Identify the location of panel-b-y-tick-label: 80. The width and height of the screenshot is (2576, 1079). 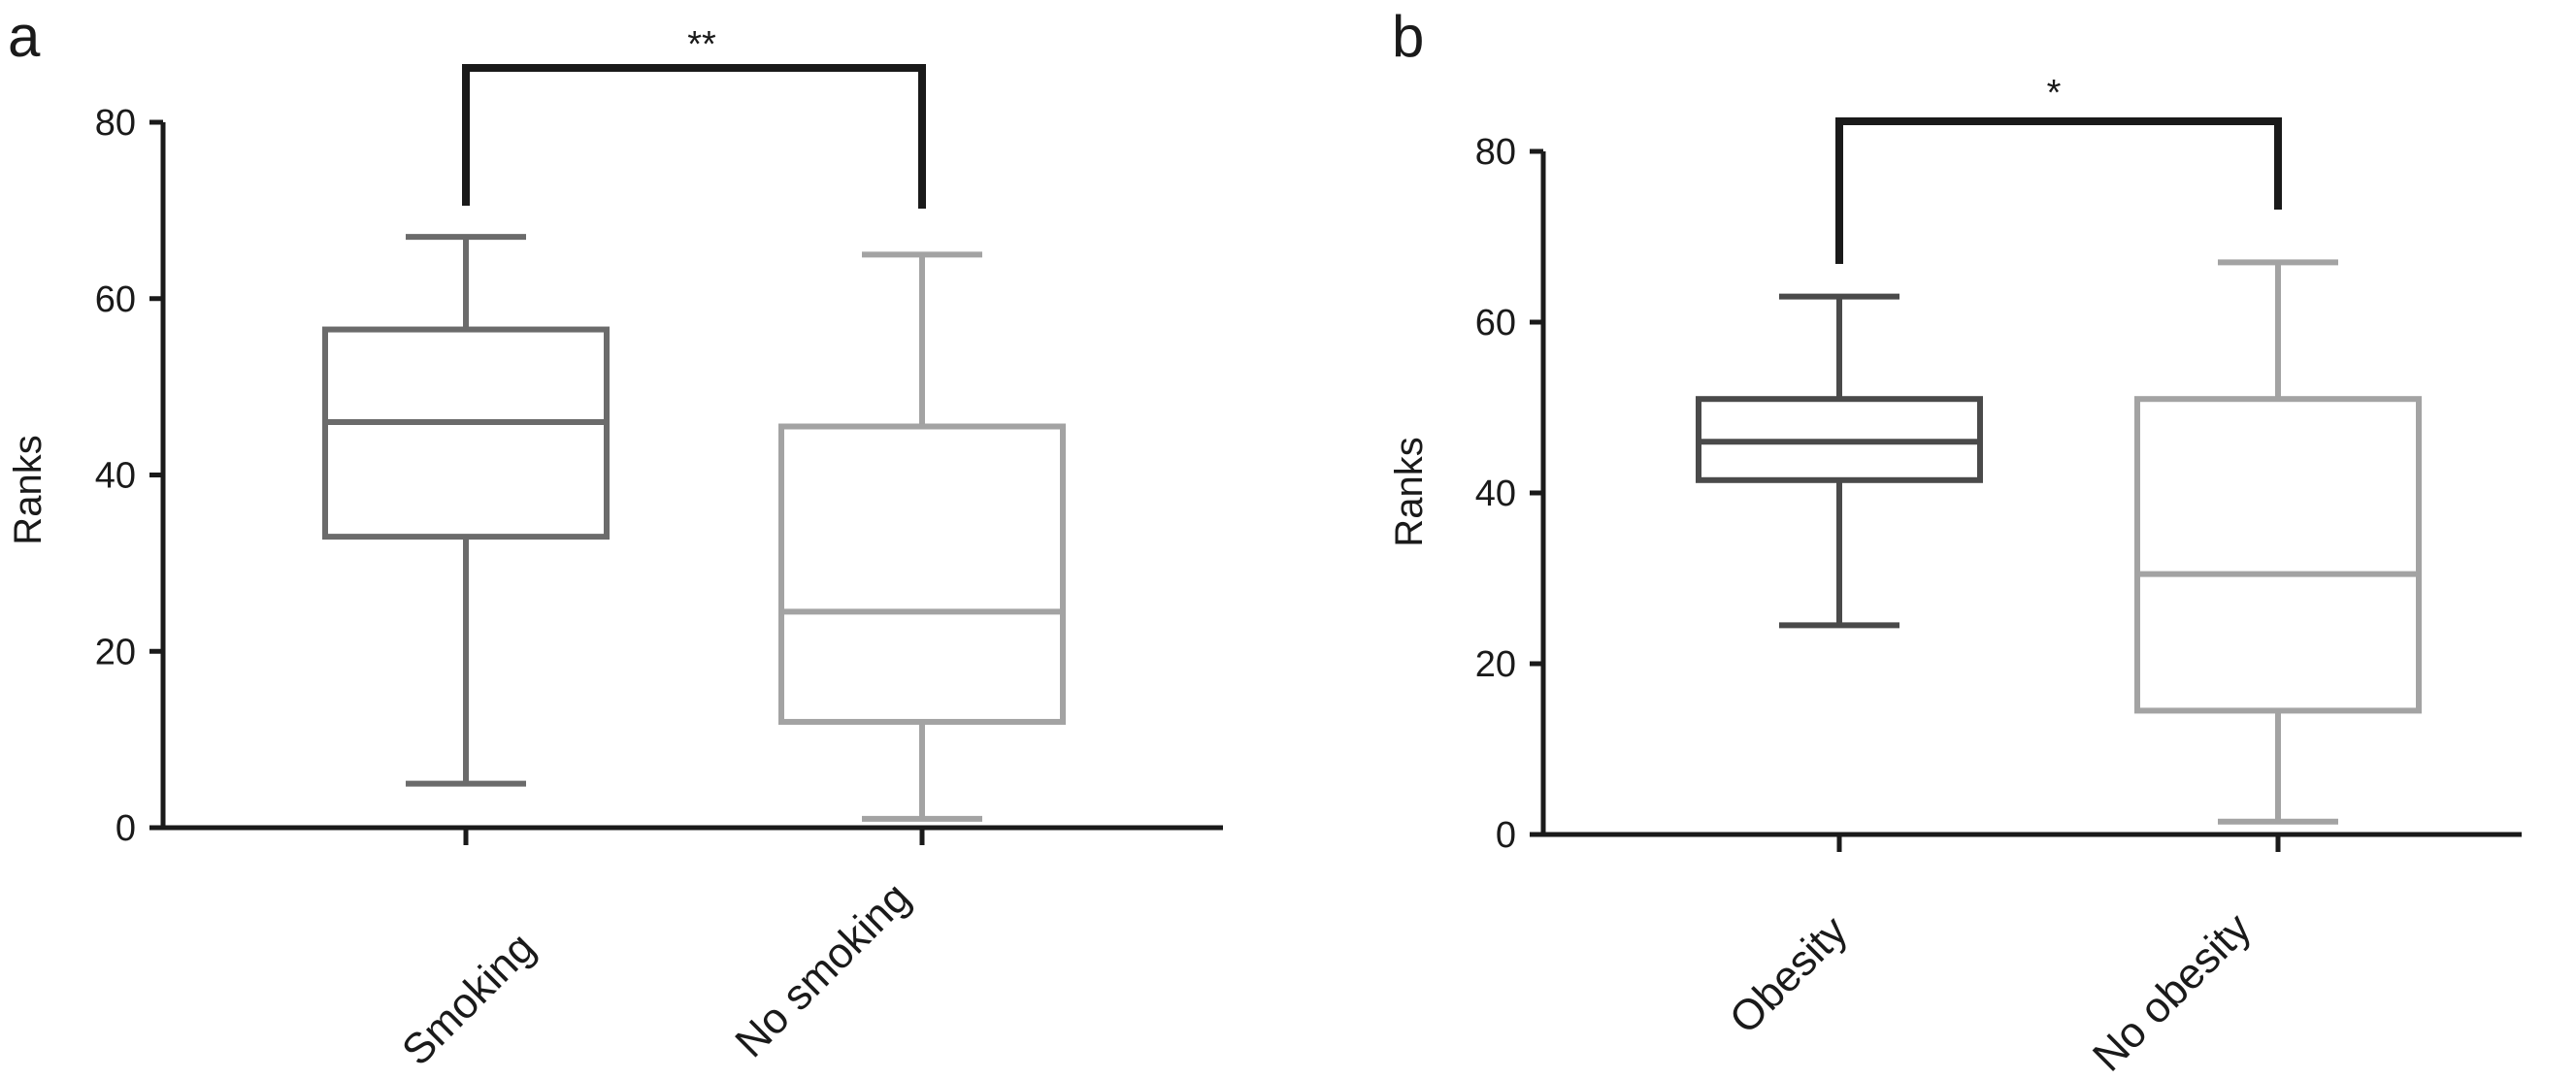
(1495, 152).